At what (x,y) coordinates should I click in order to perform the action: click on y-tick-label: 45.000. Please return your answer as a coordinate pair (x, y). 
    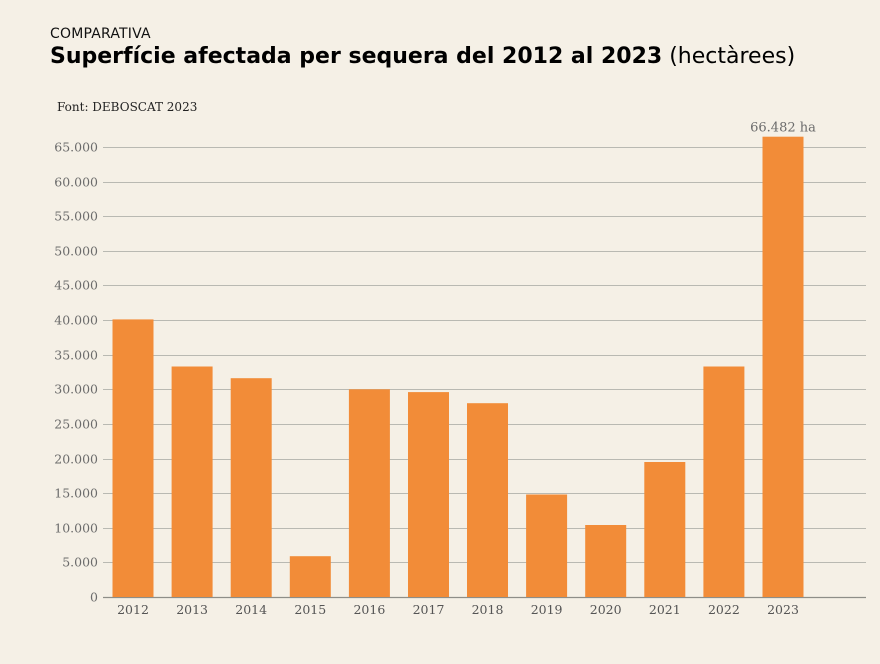
    Looking at the image, I should click on (76, 285).